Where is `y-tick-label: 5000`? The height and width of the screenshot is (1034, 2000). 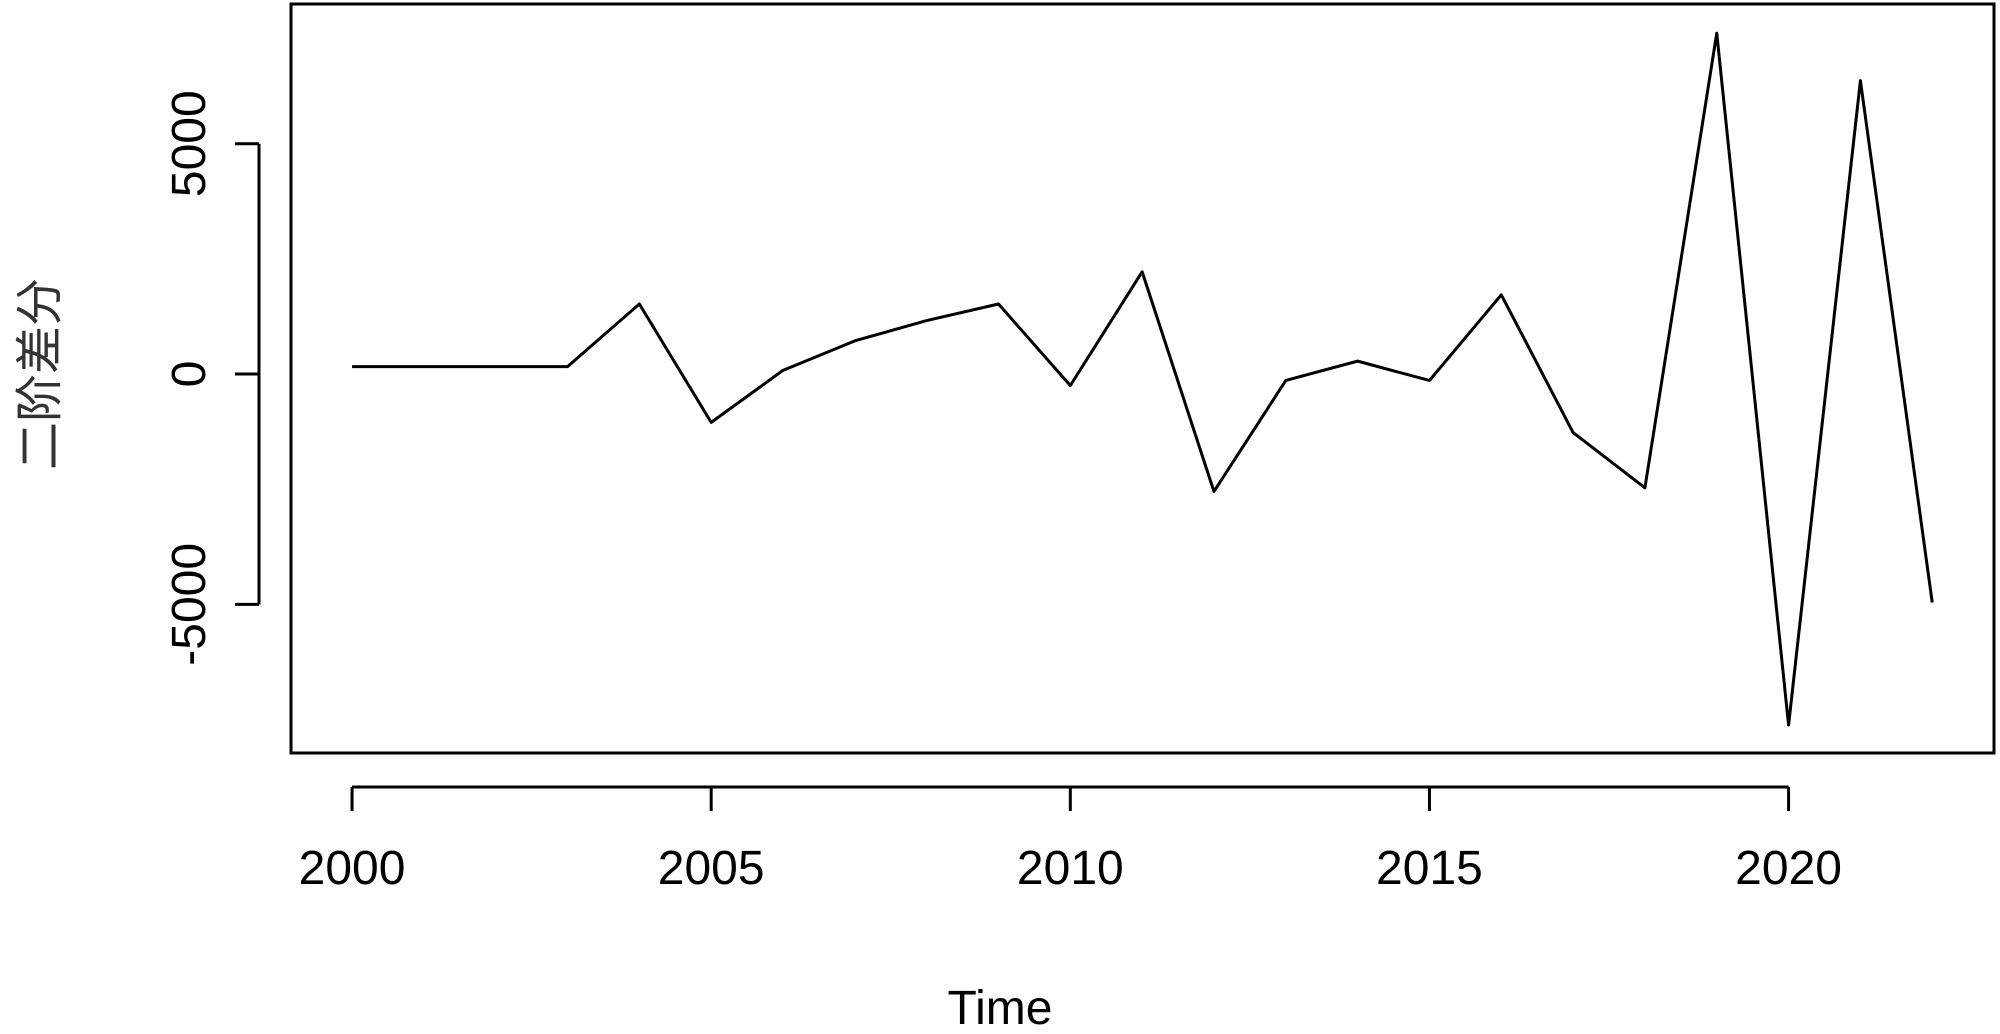 y-tick-label: 5000 is located at coordinates (189, 143).